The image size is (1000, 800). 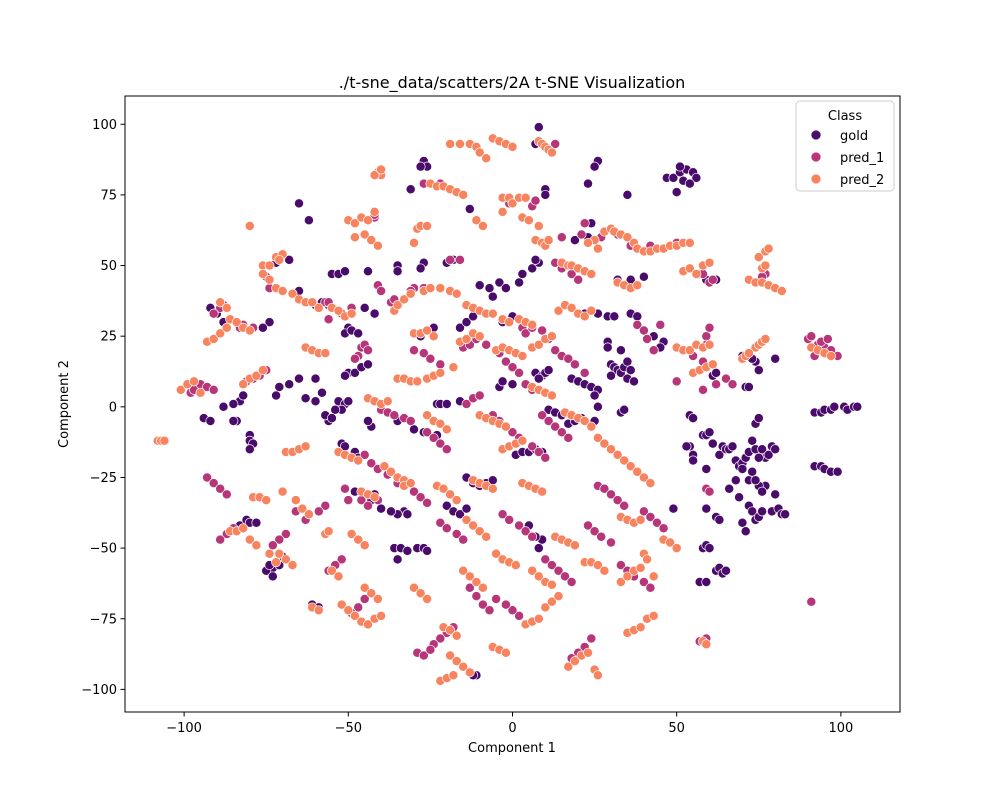 What do you see at coordinates (676, 728) in the screenshot?
I see `x-tick-label: 50` at bounding box center [676, 728].